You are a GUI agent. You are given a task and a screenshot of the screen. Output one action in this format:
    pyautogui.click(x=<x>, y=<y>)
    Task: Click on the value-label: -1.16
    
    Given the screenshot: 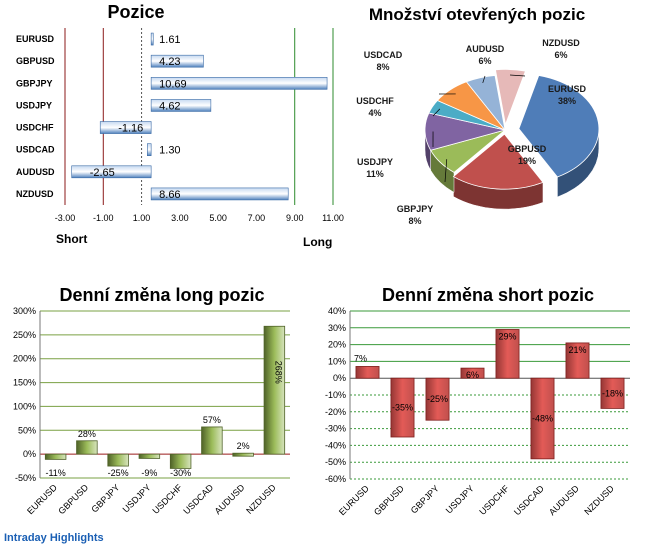 What is the action you would take?
    pyautogui.click(x=130, y=129)
    